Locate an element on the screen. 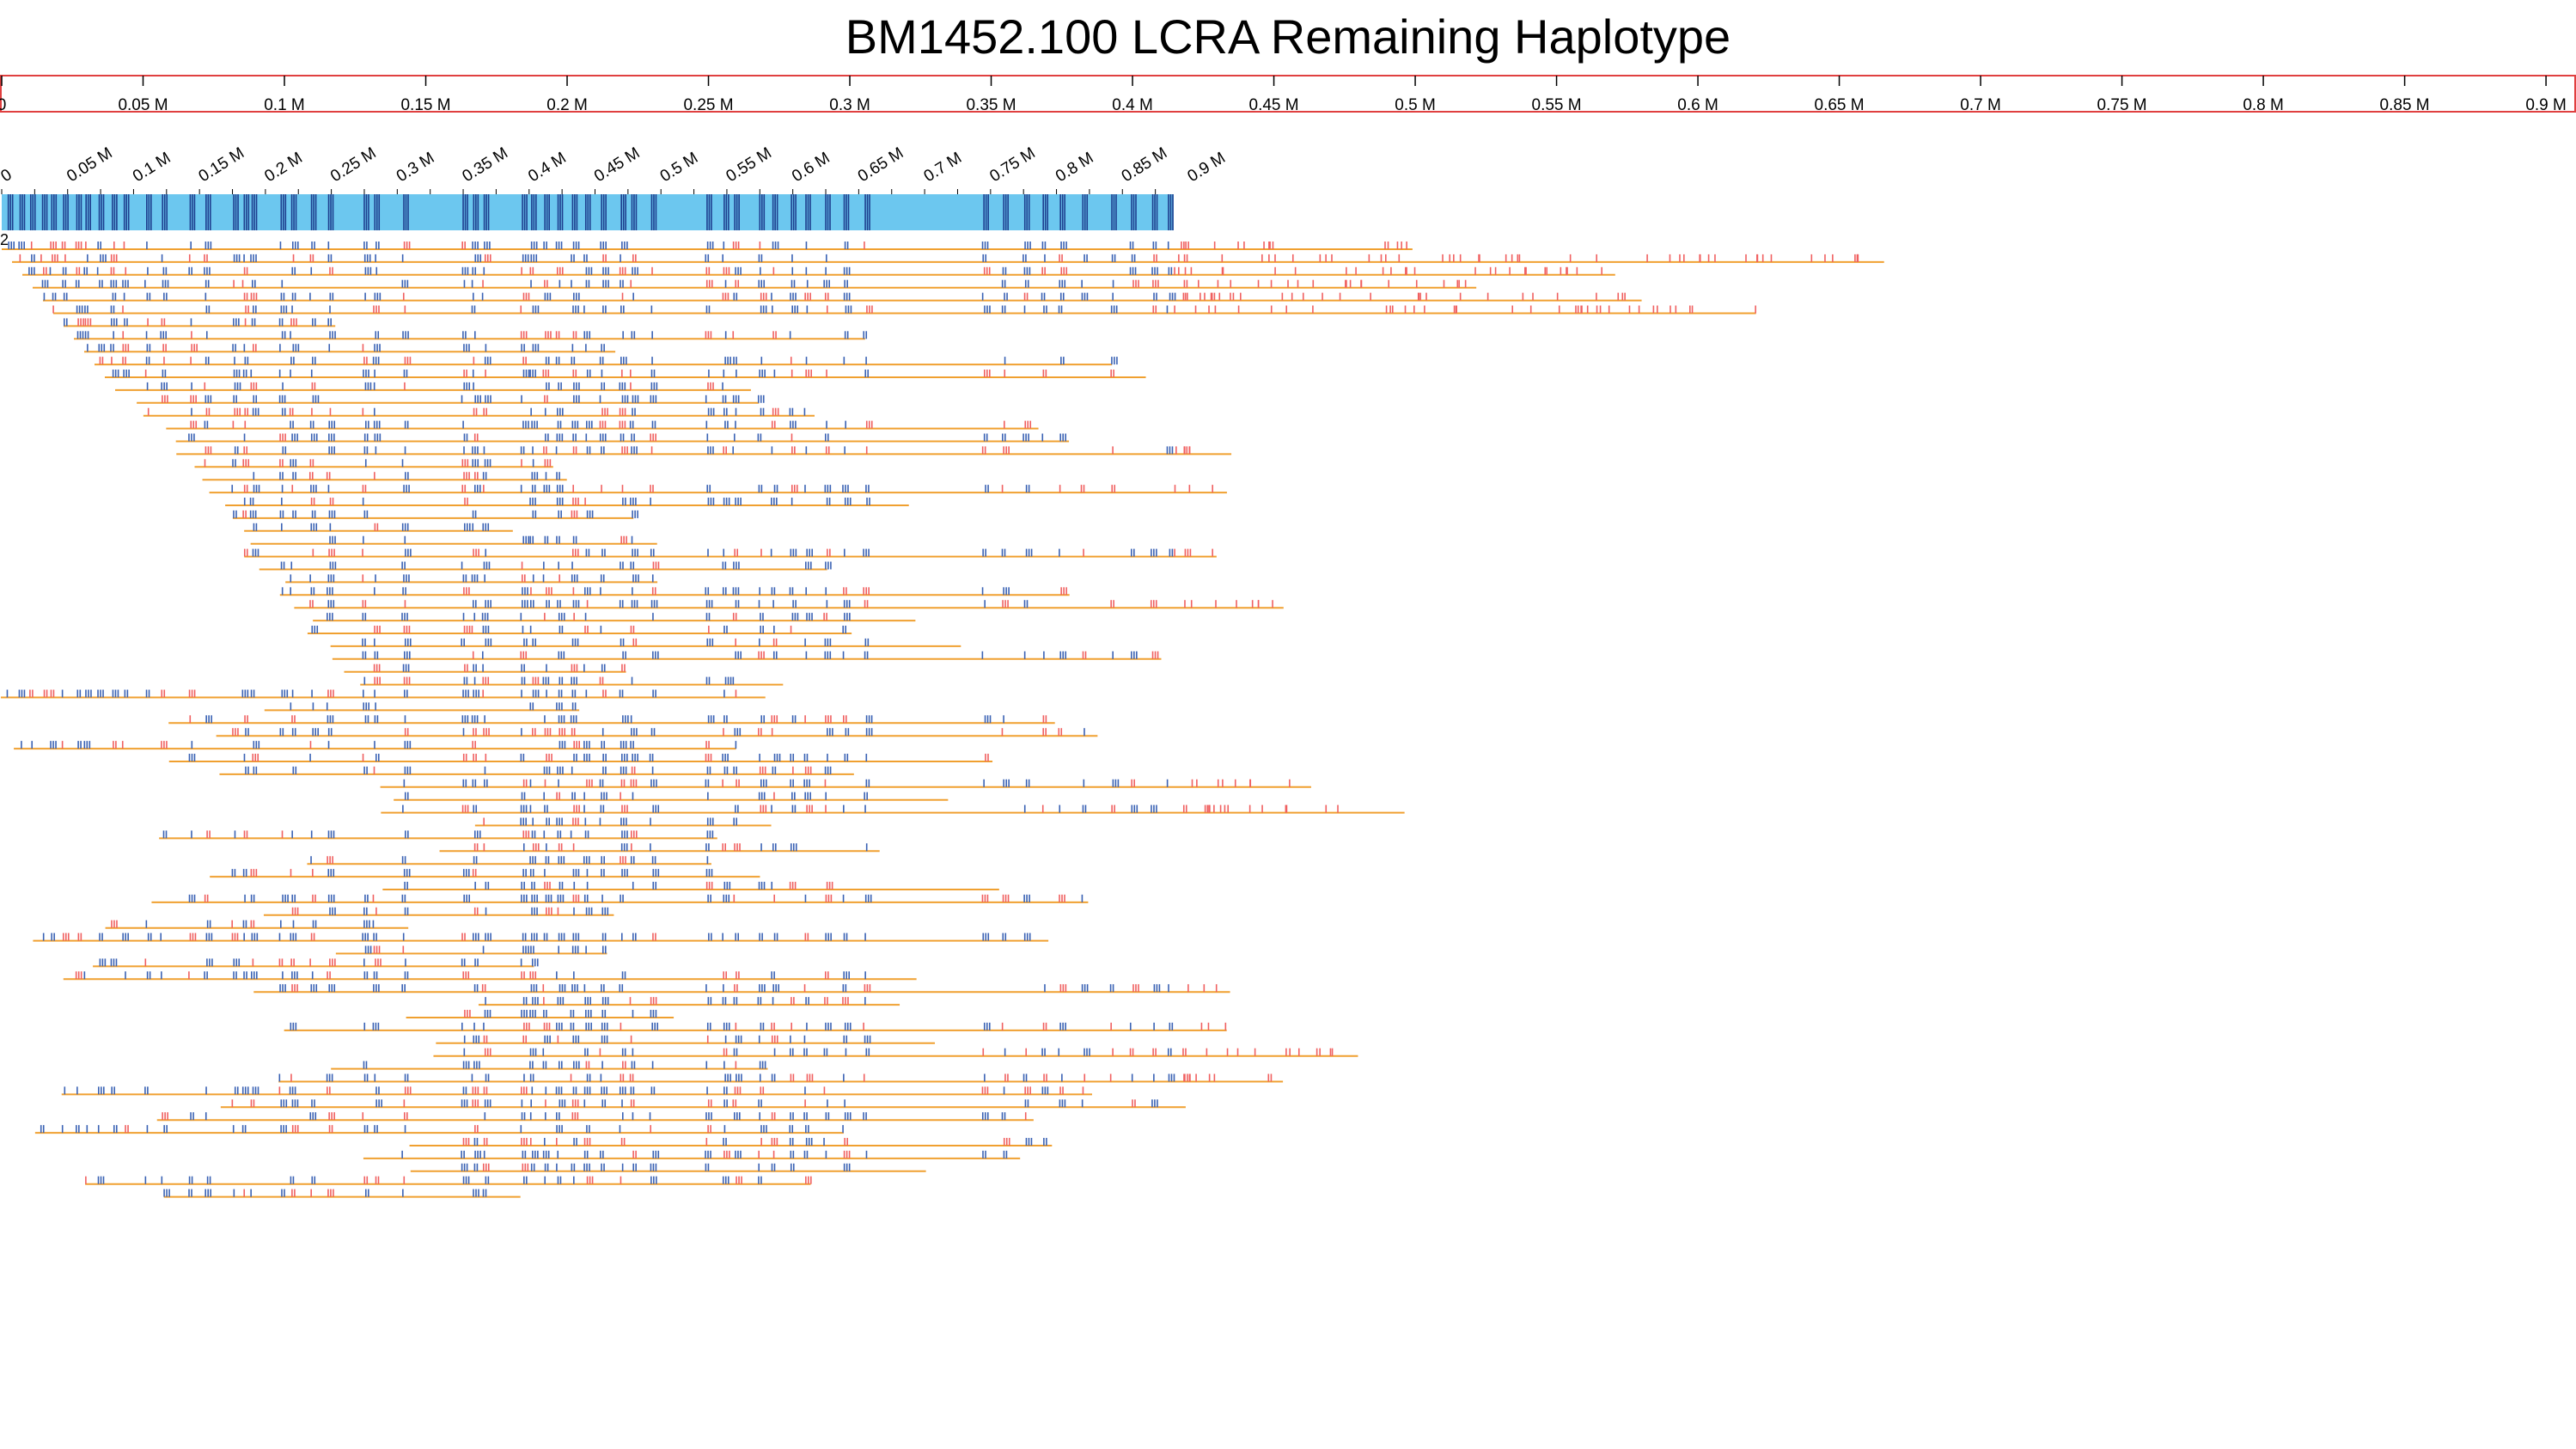 This screenshot has height=1449, width=2576. haplotype-axis-tick-label: 0.5 M is located at coordinates (679, 167).